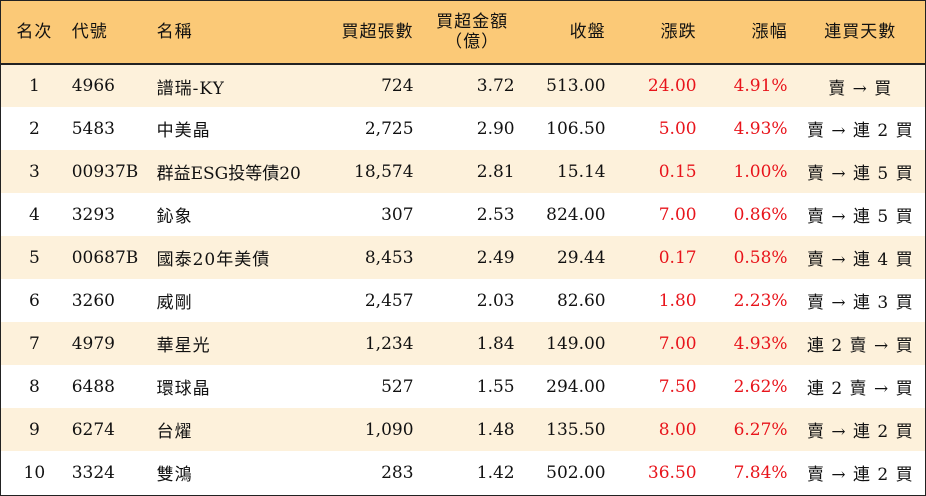 This screenshot has width=926, height=496. I want to click on cell-change-pct: 6.27%, so click(760, 429).